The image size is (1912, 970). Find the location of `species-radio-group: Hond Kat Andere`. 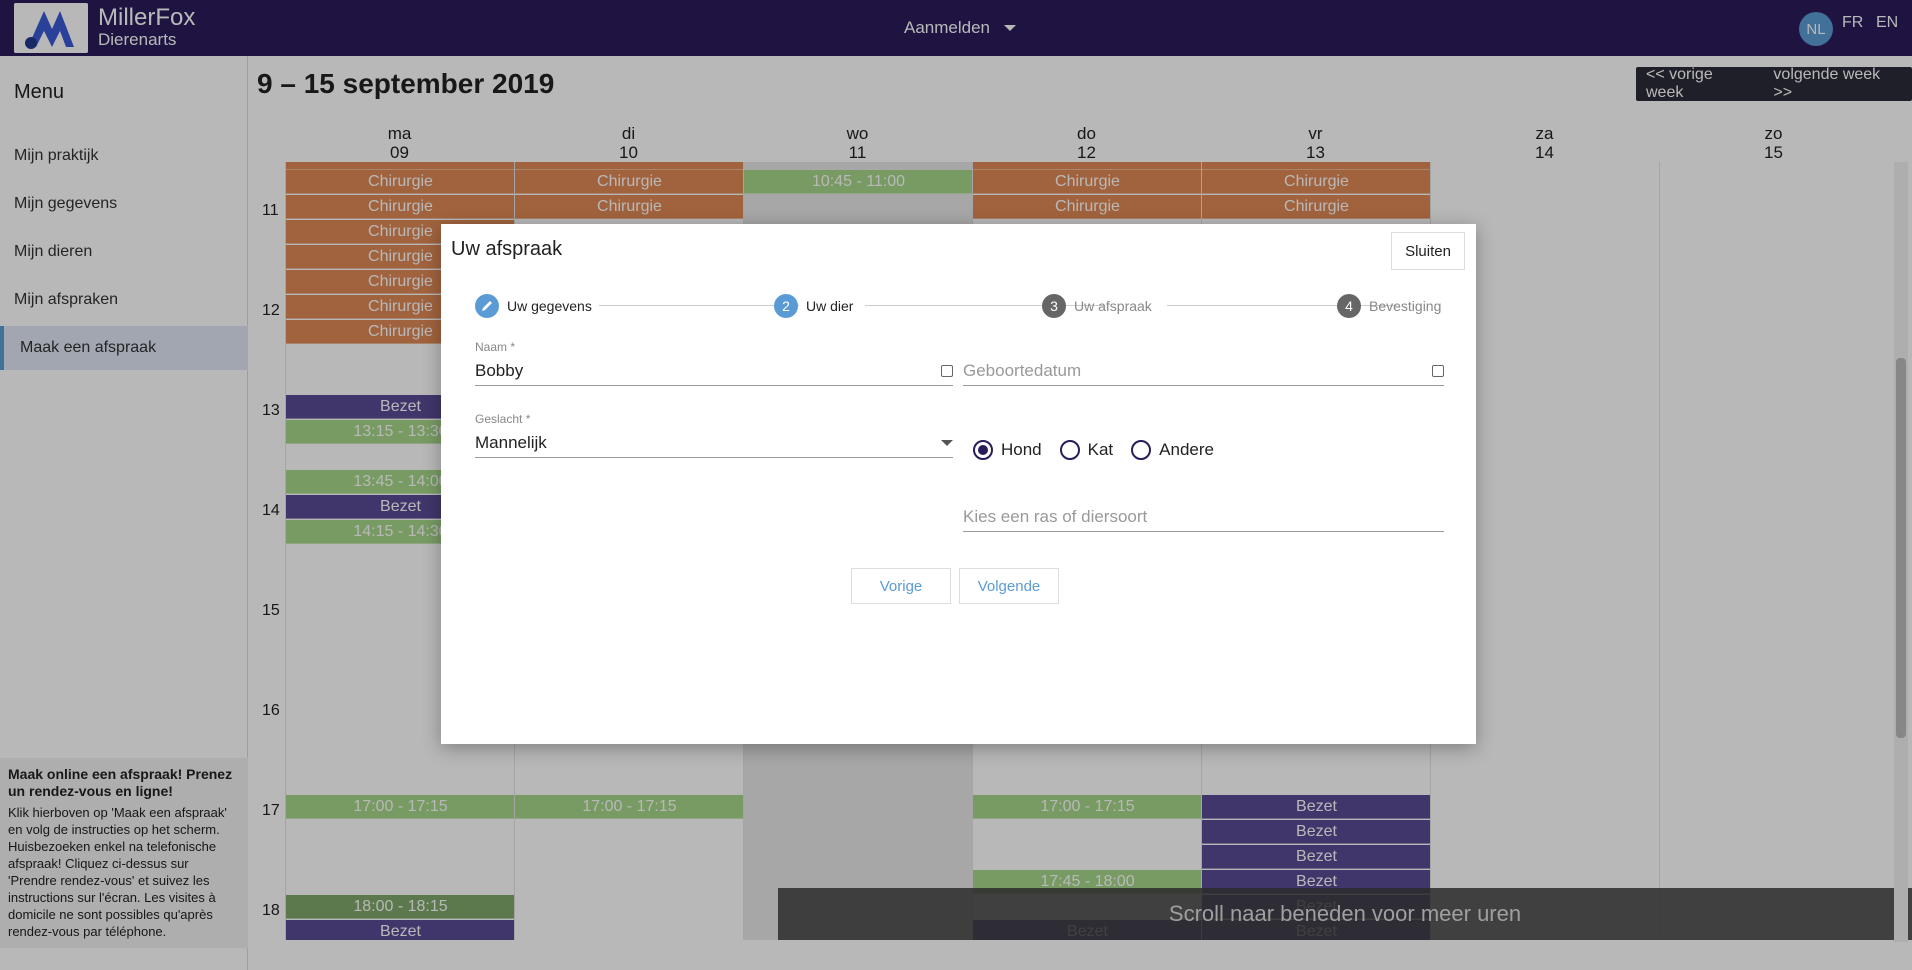

species-radio-group: Hond Kat Andere is located at coordinates (1093, 450).